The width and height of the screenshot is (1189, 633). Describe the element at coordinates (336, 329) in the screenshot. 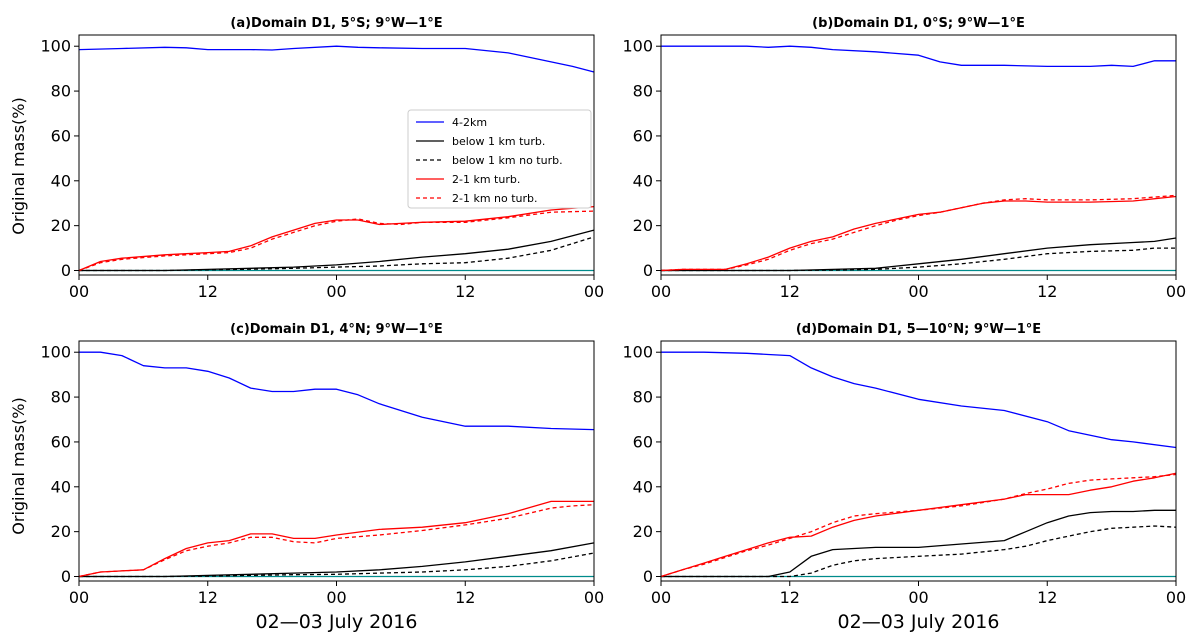

I see `panel-title: (c)Domain D1, 4°N; 9°W—1°E` at that location.